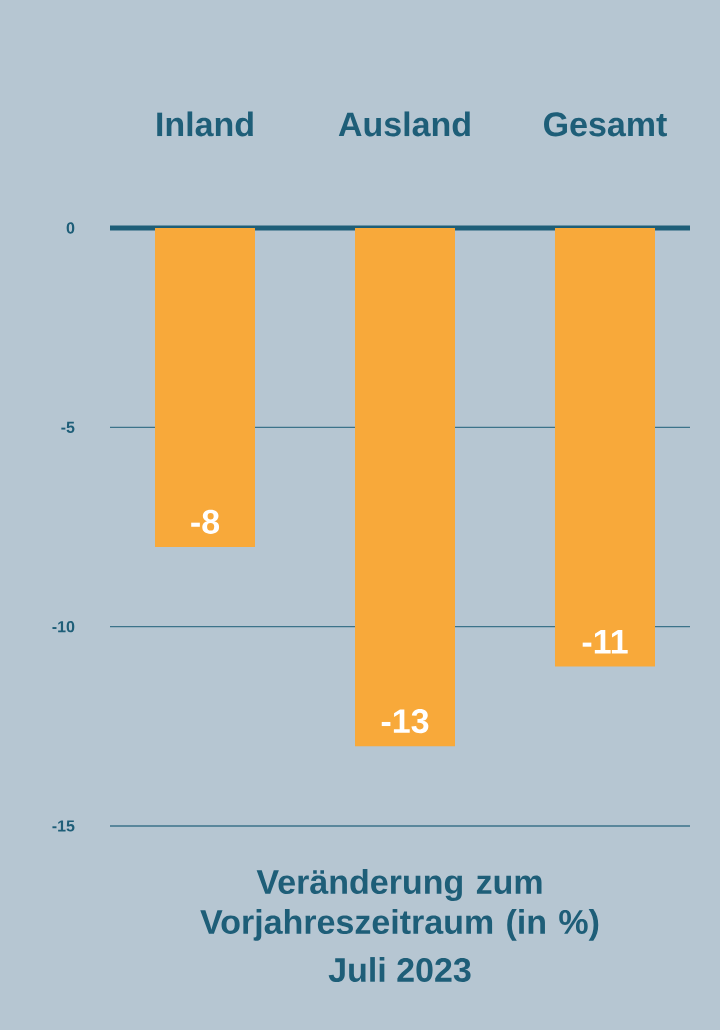 The image size is (720, 1030). I want to click on x-tick-label: Inland, so click(205, 124).